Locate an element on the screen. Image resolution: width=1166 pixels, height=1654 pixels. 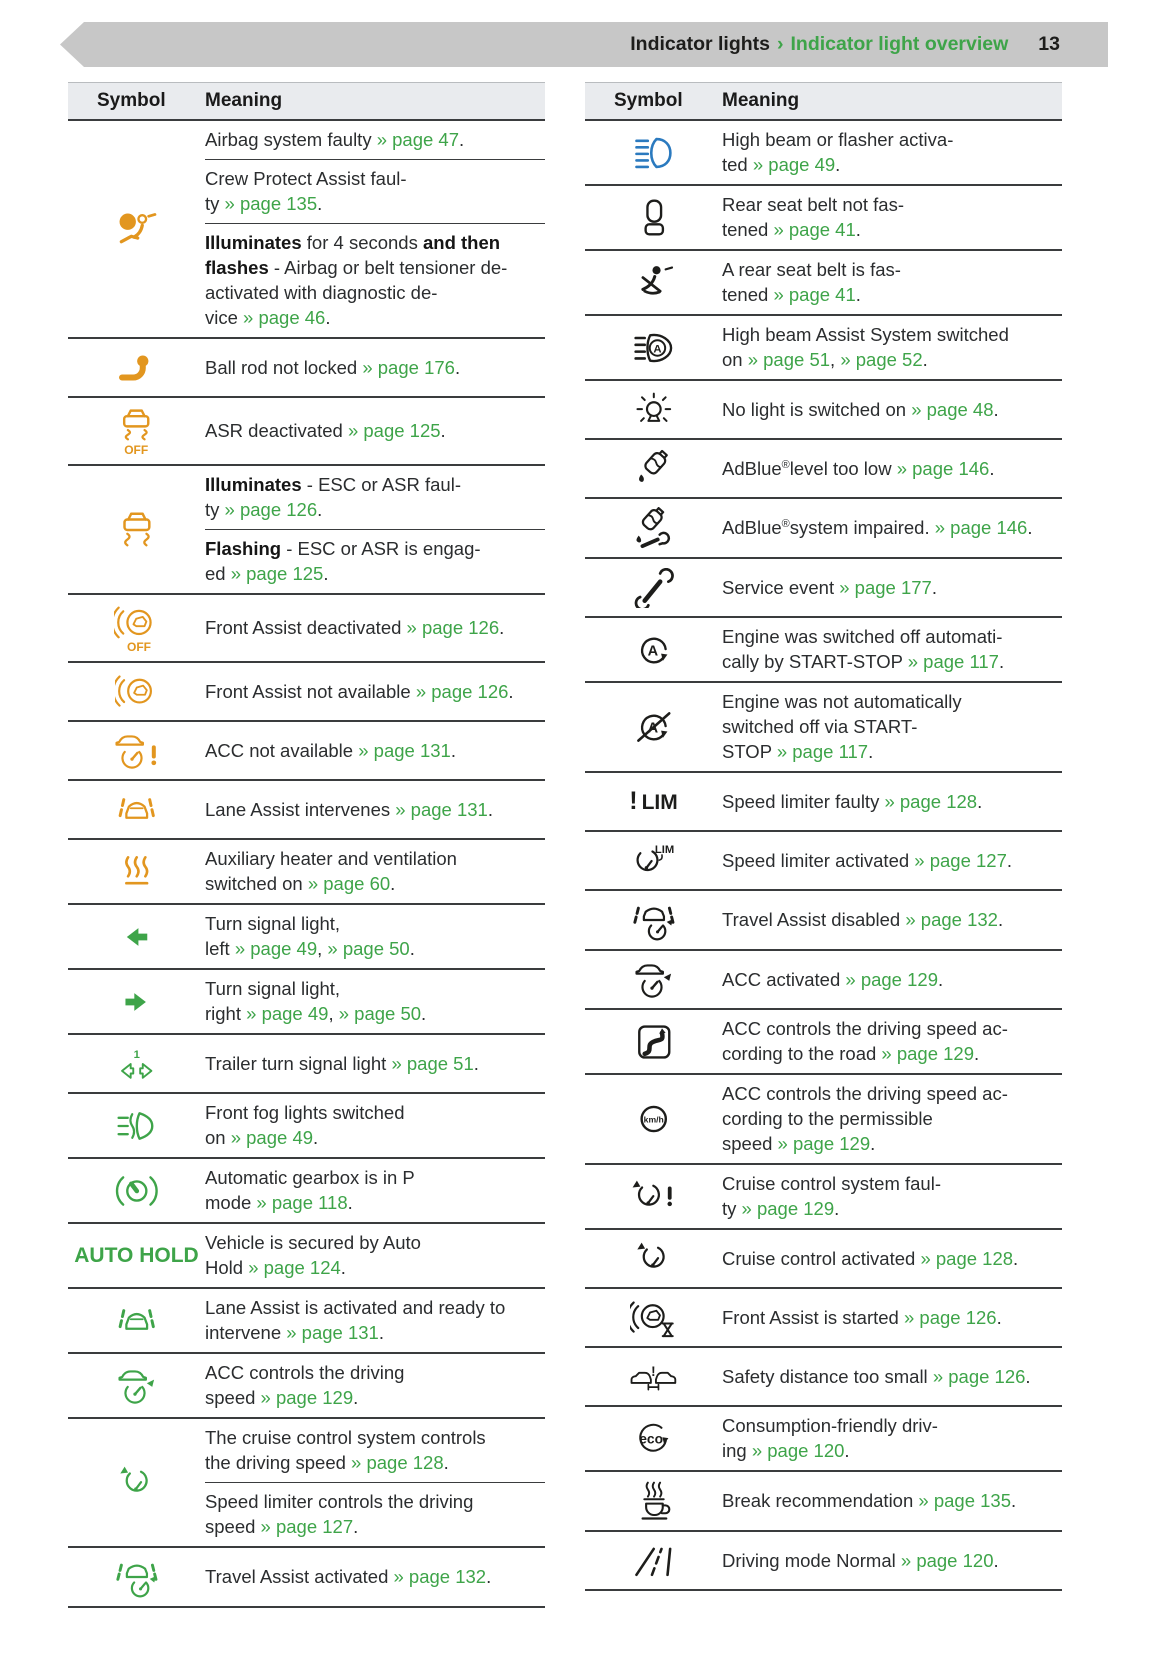
meaning-text-fragment: Turn signal light, left is located at coordinates (273, 936).